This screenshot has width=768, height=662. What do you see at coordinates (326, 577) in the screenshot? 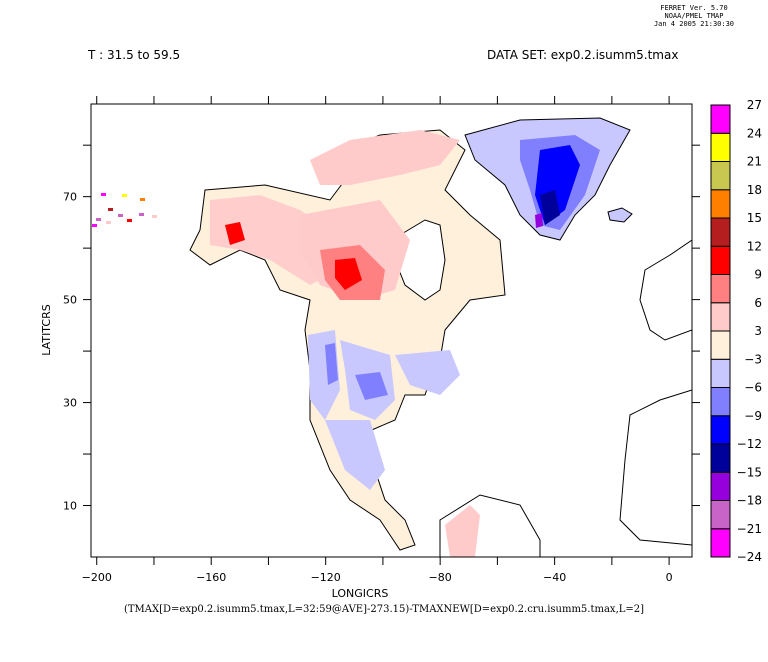
I see `x-tick-label: −120` at bounding box center [326, 577].